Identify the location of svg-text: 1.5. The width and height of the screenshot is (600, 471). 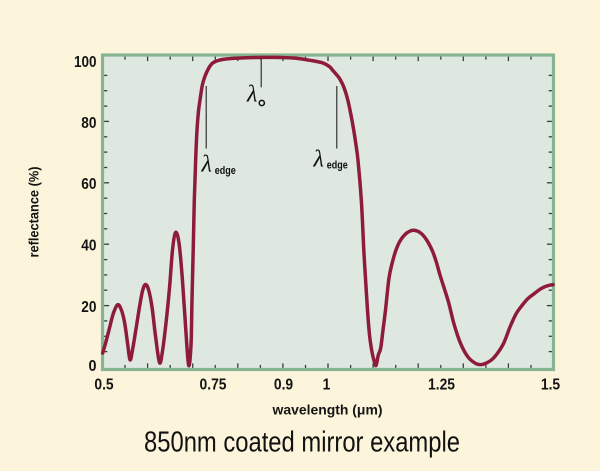
(550, 385).